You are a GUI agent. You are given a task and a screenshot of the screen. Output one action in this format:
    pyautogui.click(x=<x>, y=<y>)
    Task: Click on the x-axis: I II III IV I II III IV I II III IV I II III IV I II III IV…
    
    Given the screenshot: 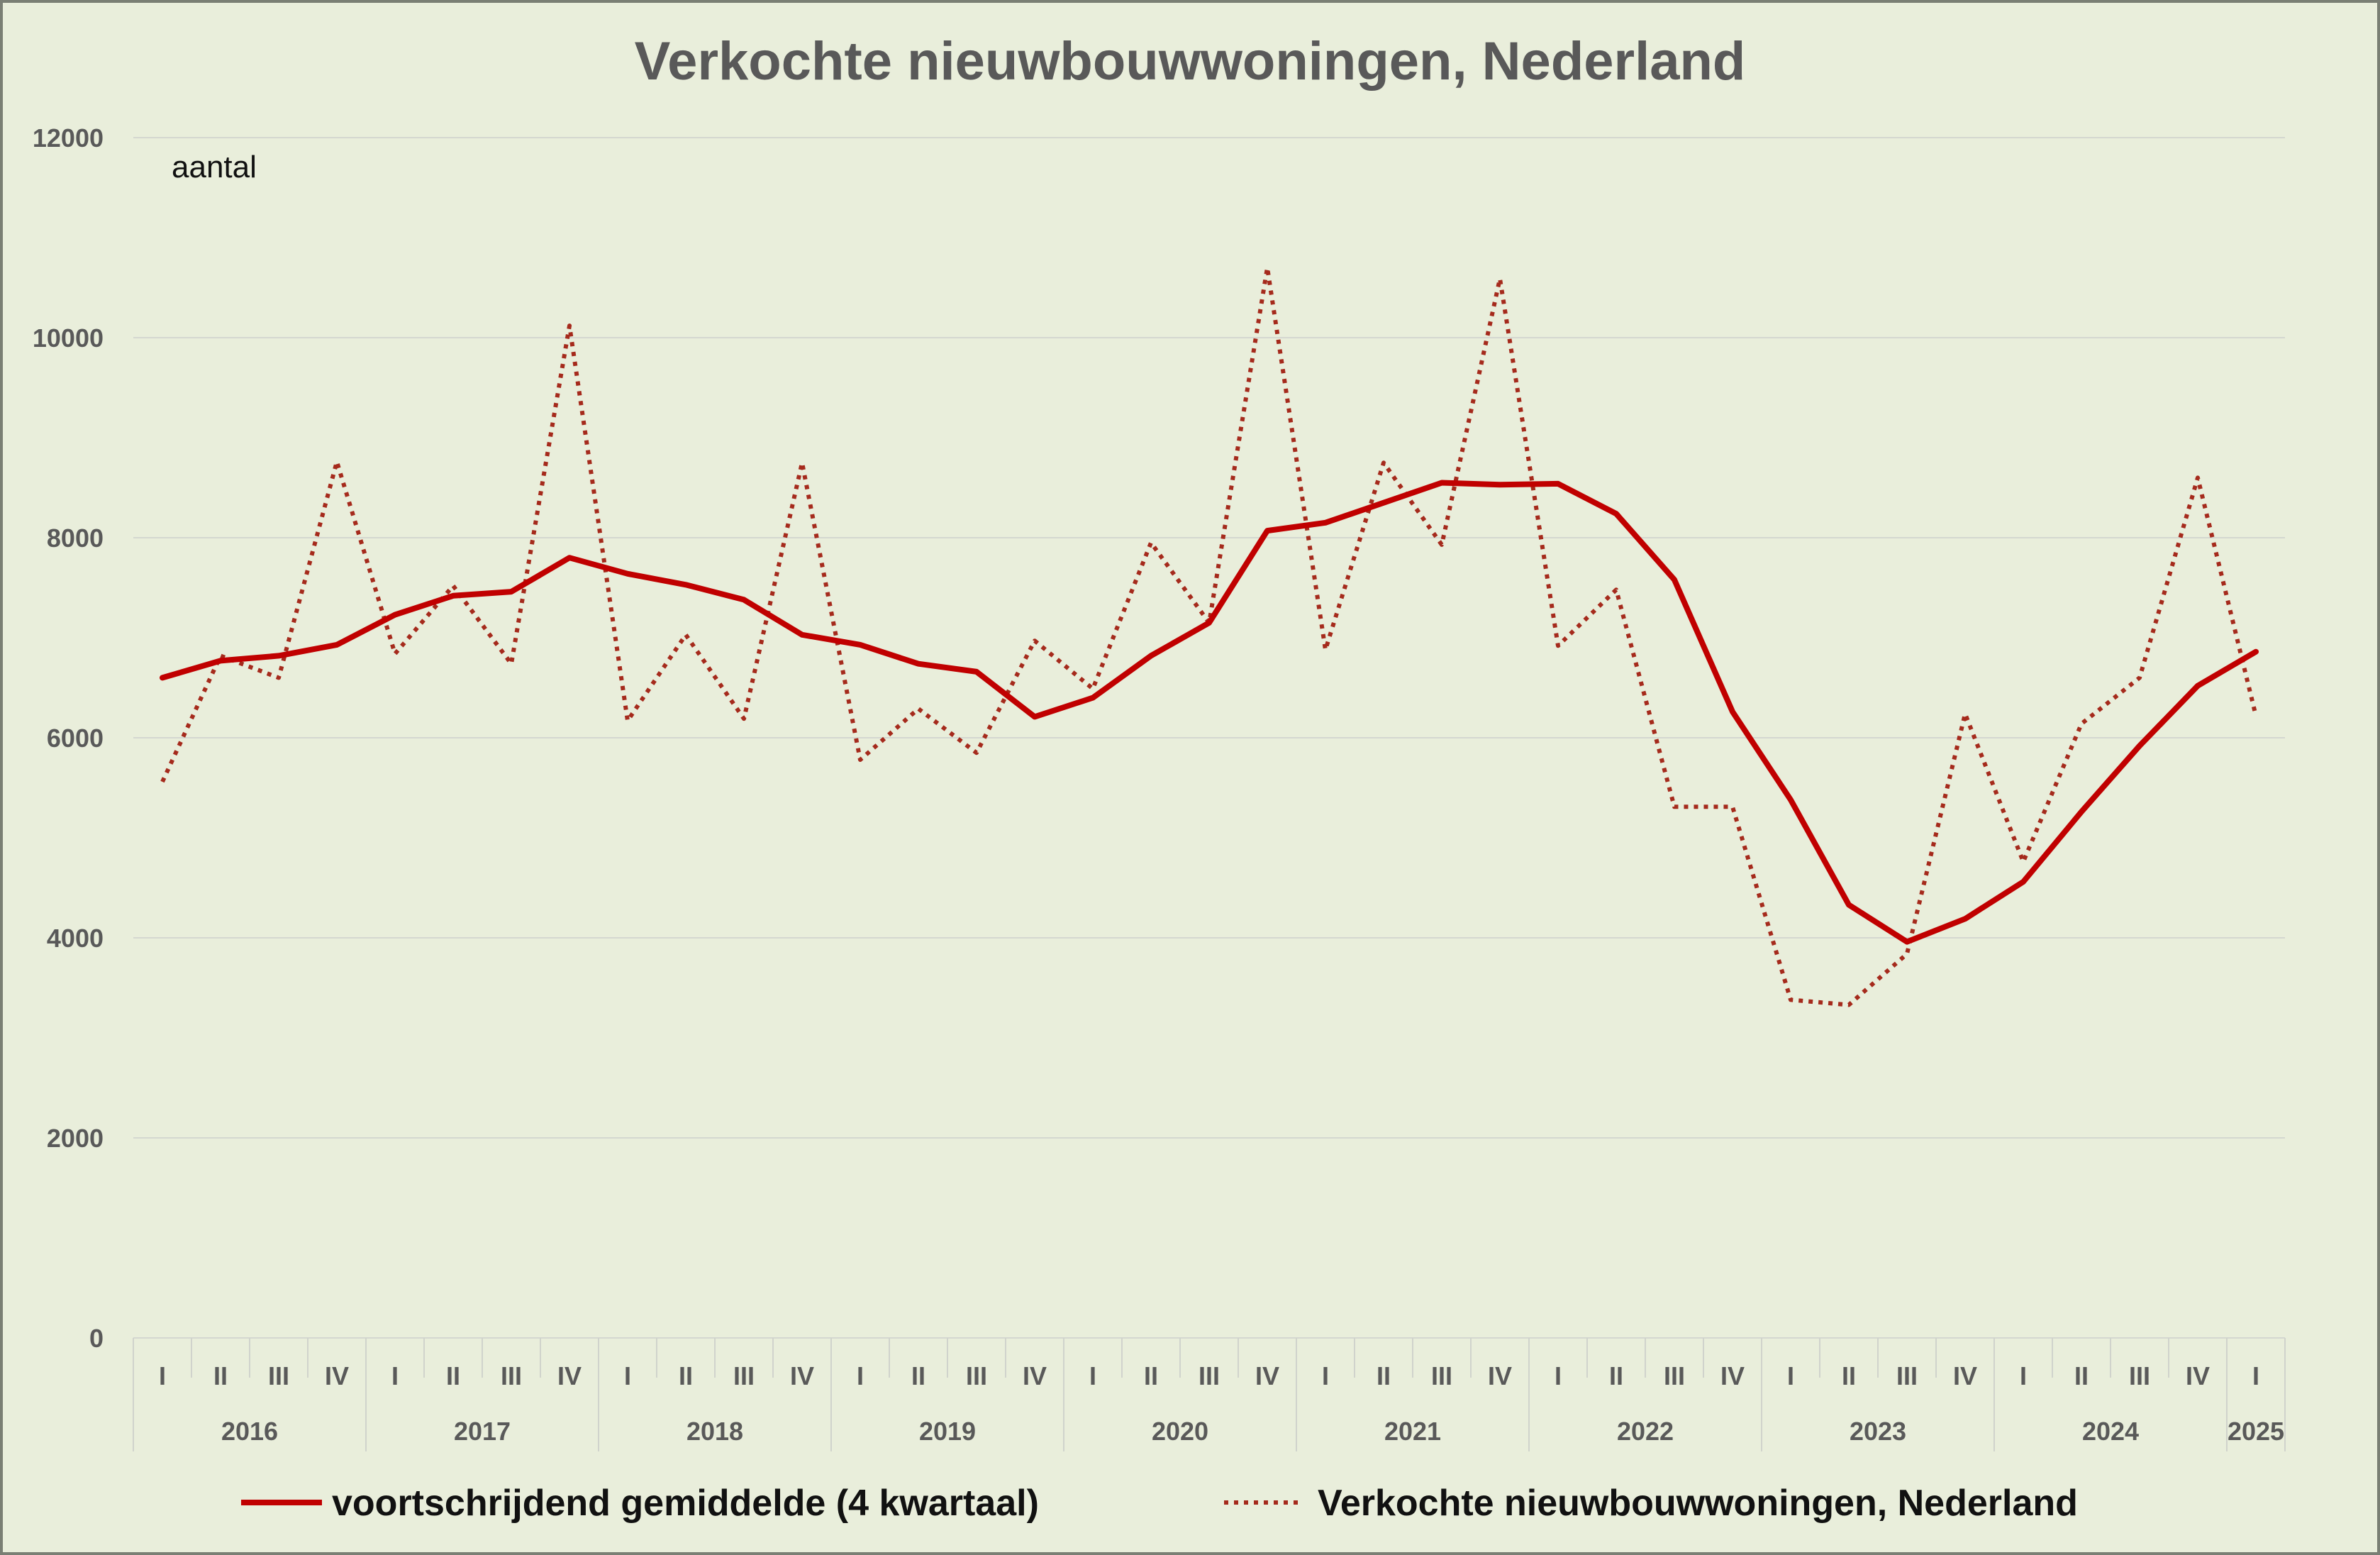 What is the action you would take?
    pyautogui.click(x=1209, y=1394)
    